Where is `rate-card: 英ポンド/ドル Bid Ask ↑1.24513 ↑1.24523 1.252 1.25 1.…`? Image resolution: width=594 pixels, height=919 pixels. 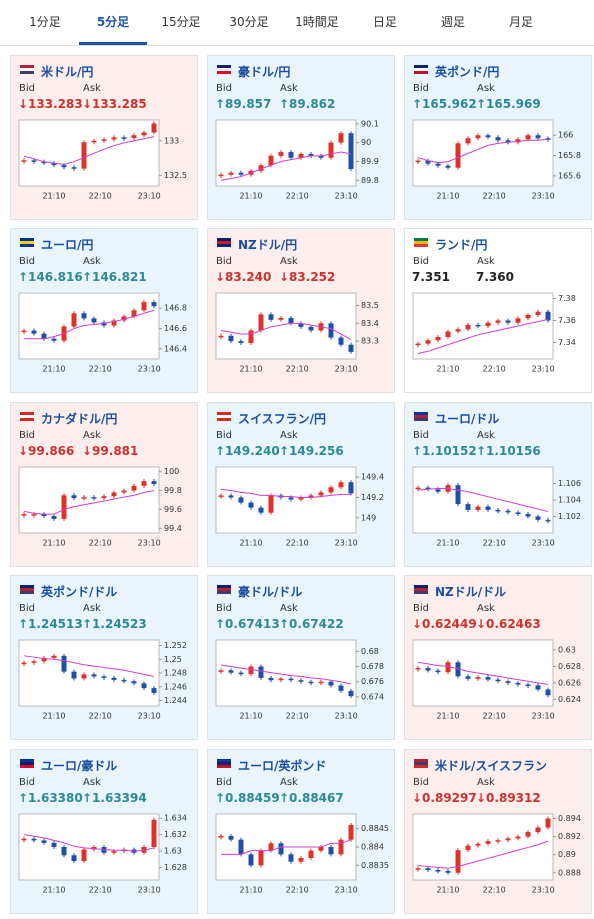 rate-card: 英ポンド/ドル Bid Ask ↑1.24513 ↑1.24523 1.252 1.25 1.… is located at coordinates (104, 658).